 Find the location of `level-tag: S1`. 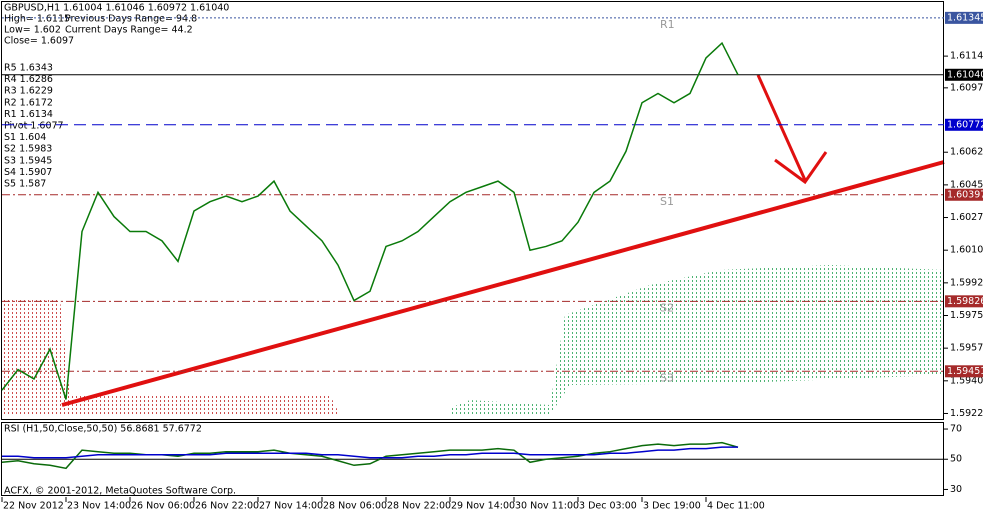

level-tag: S1 is located at coordinates (667, 201).